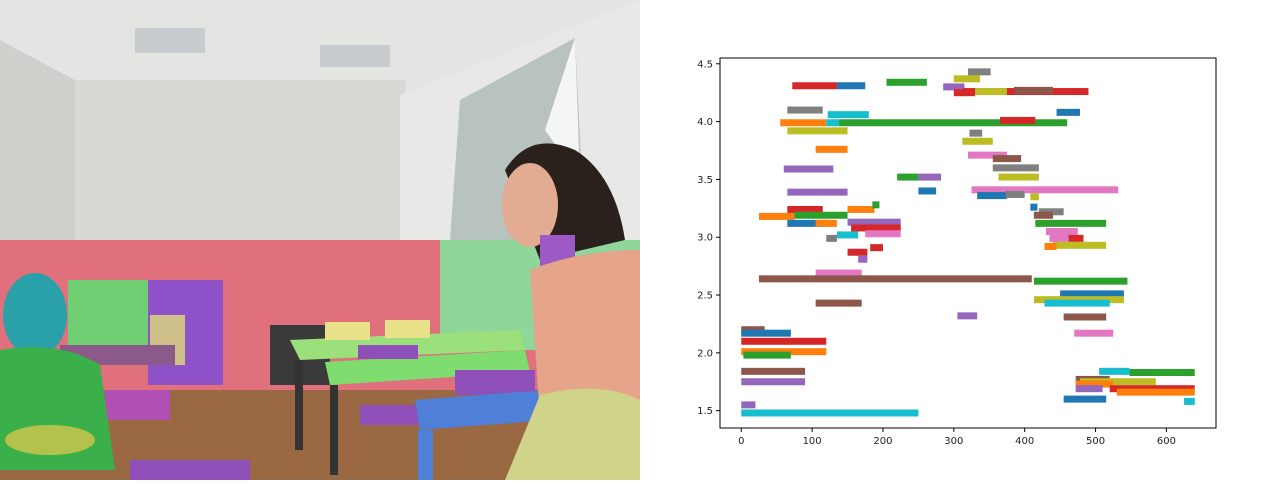 Image resolution: width=1280 pixels, height=484 pixels. I want to click on person2-skirt, so click(572, 434).